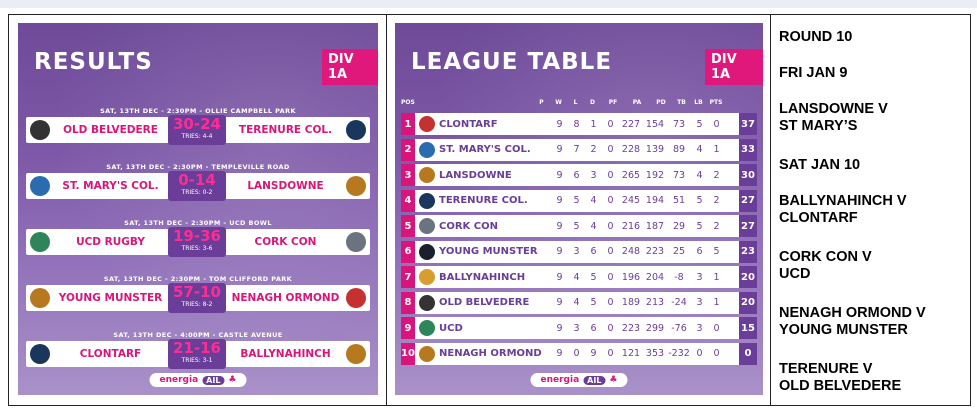  What do you see at coordinates (679, 251) in the screenshot?
I see `cell-pd: 25` at bounding box center [679, 251].